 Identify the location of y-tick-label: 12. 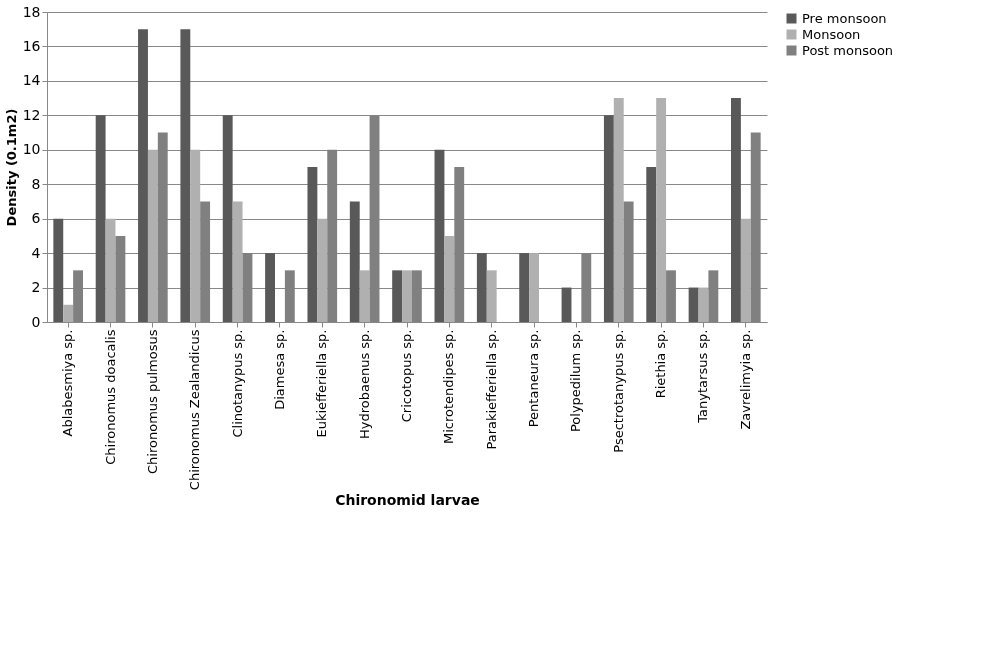
(31, 114).